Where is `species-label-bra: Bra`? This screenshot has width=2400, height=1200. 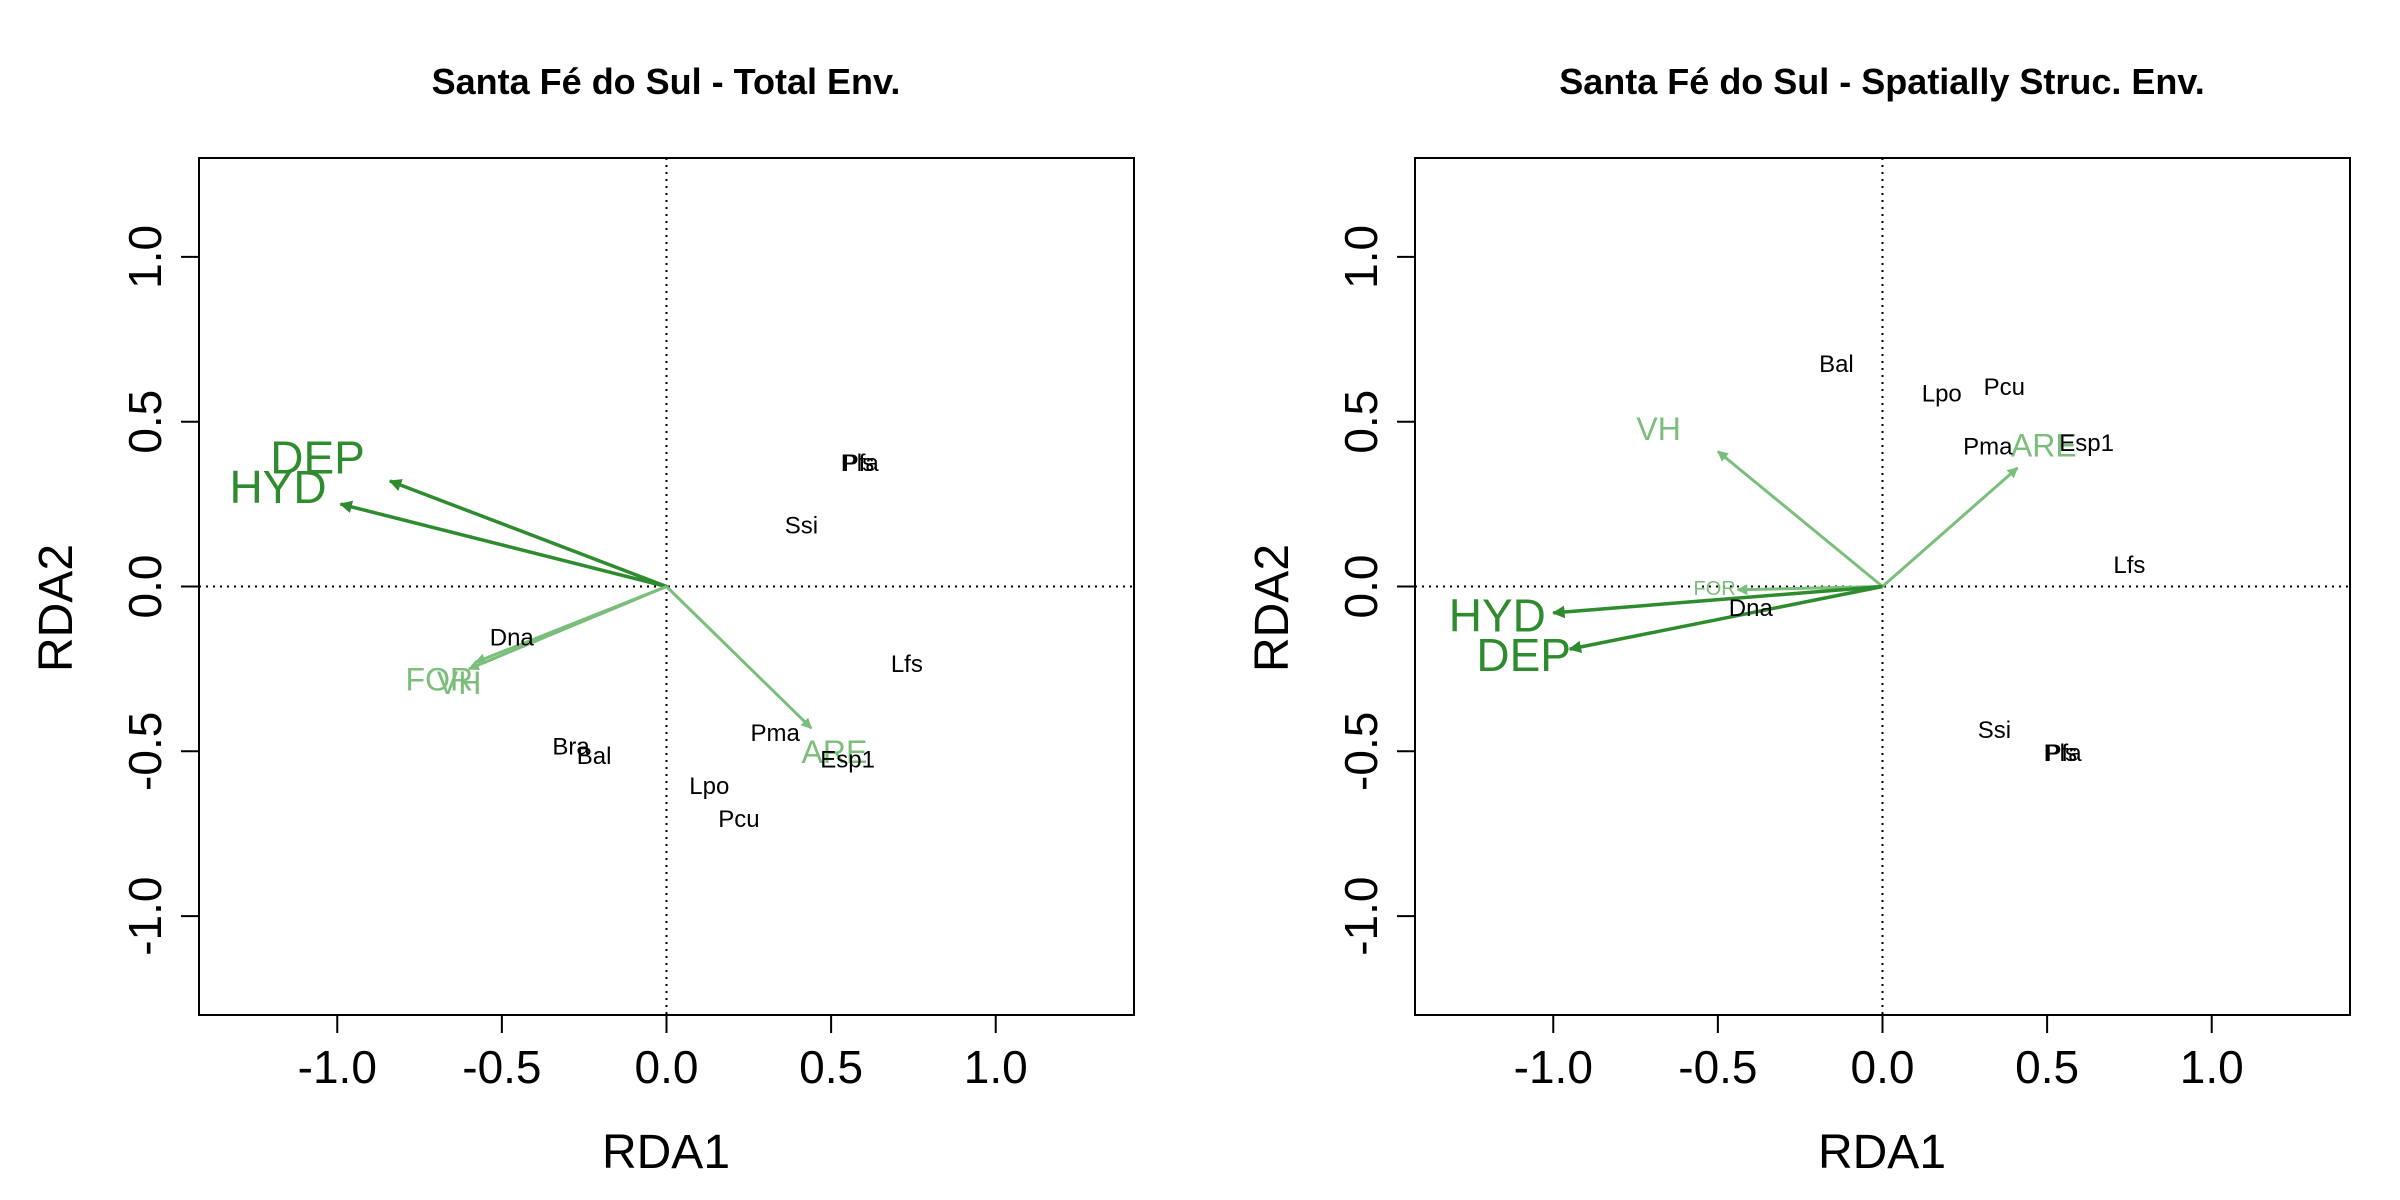 species-label-bra: Bra is located at coordinates (571, 746).